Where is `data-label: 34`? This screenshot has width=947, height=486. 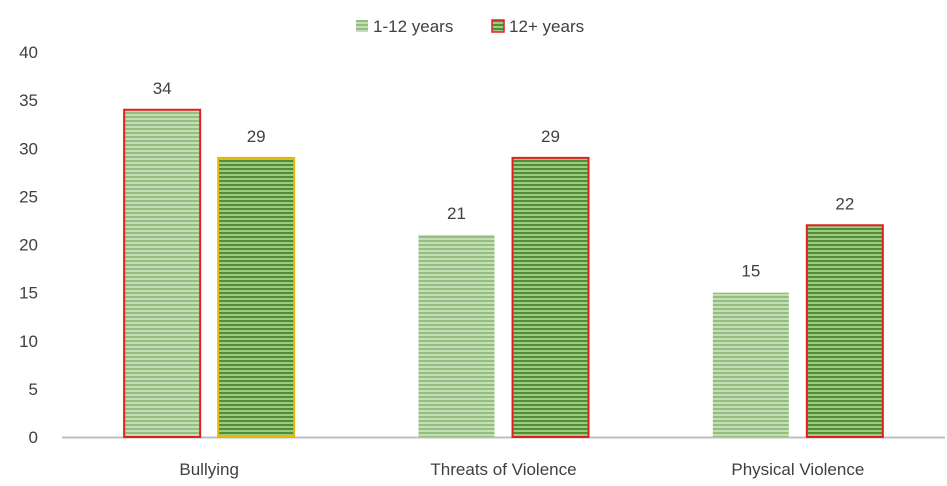
data-label: 34 is located at coordinates (162, 88).